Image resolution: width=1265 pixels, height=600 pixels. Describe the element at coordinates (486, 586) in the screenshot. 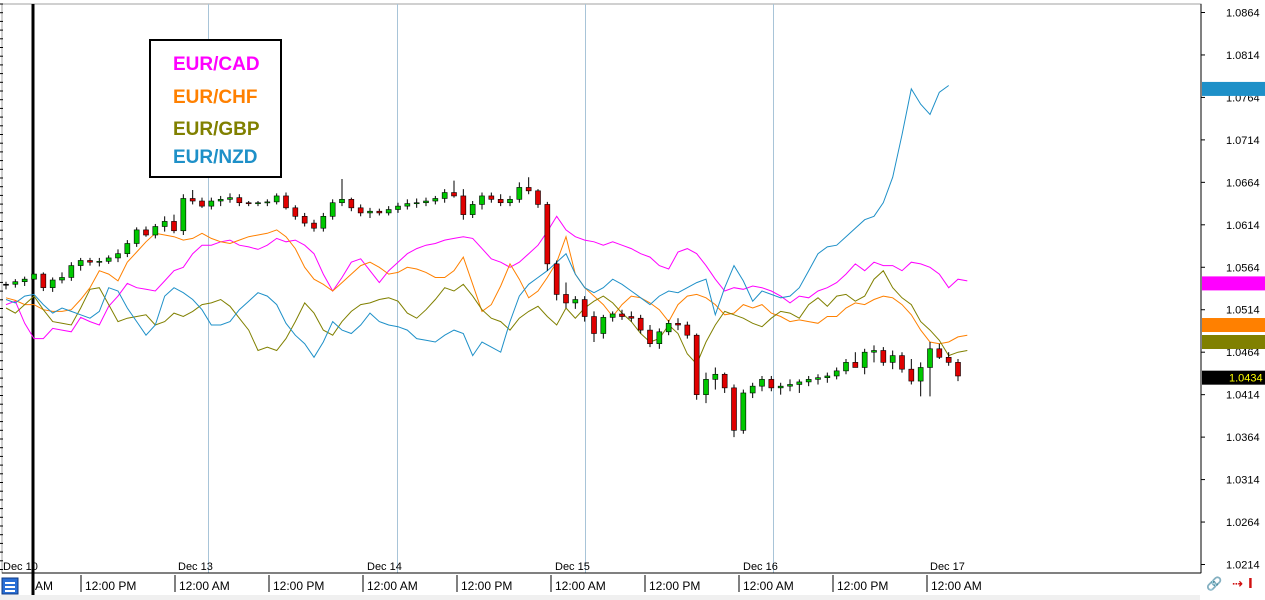

I see `time-label: 12:00 PM` at that location.